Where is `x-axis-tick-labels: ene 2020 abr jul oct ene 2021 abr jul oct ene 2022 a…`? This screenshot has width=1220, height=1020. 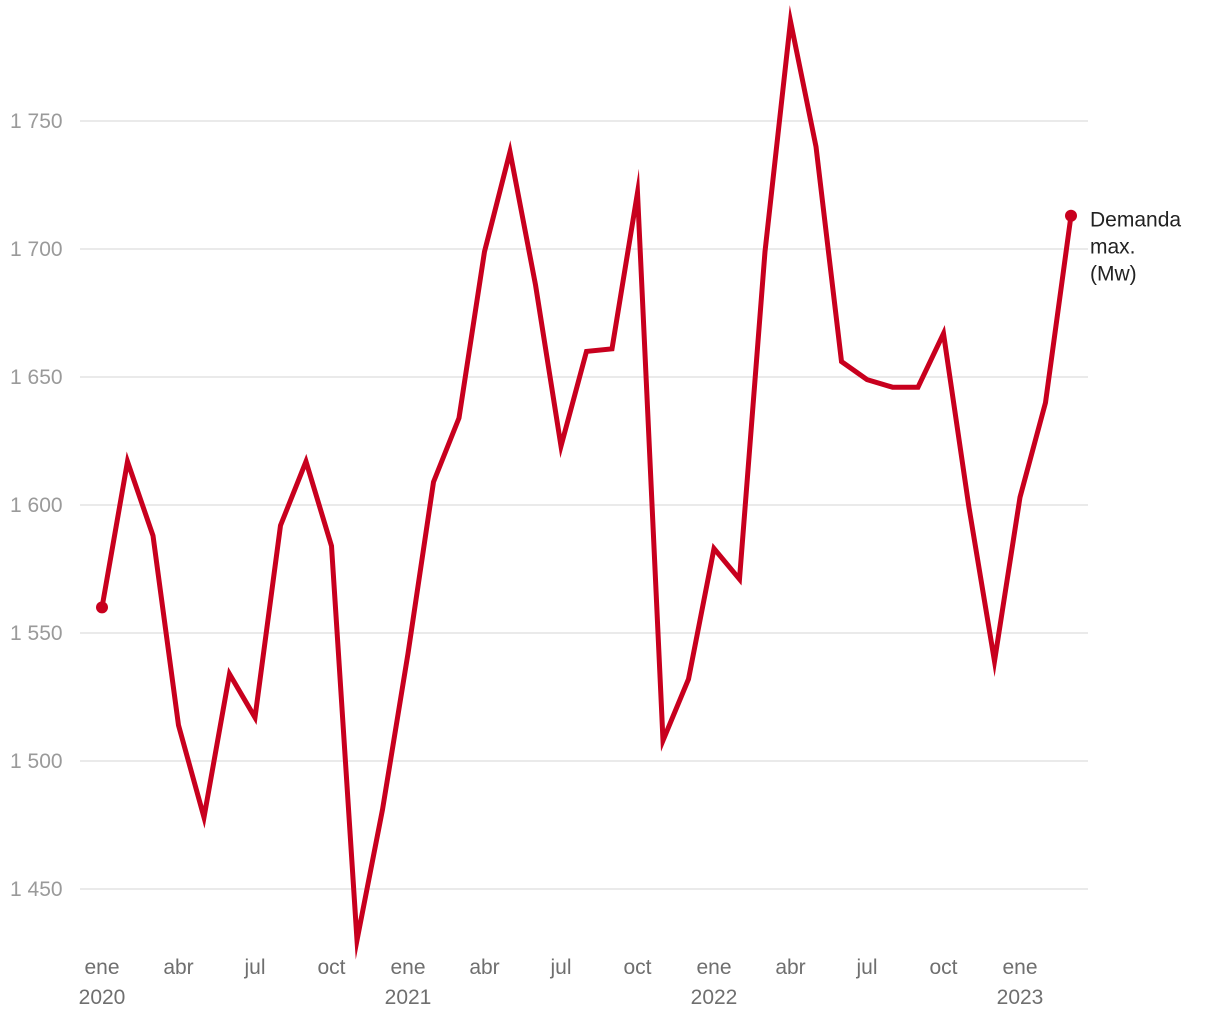 x-axis-tick-labels: ene 2020 abr jul oct ene 2021 abr jul oct ene 2022 a… is located at coordinates (561, 982).